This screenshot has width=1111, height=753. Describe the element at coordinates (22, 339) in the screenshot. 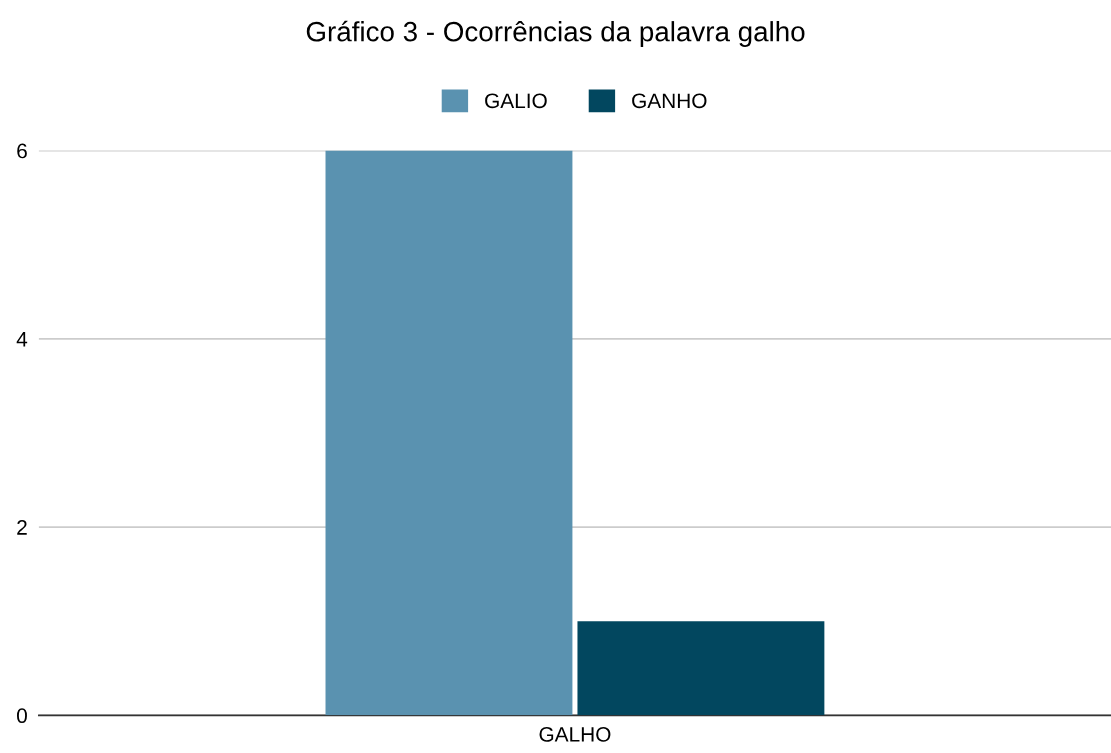

I see `y-tick-label: 4` at that location.